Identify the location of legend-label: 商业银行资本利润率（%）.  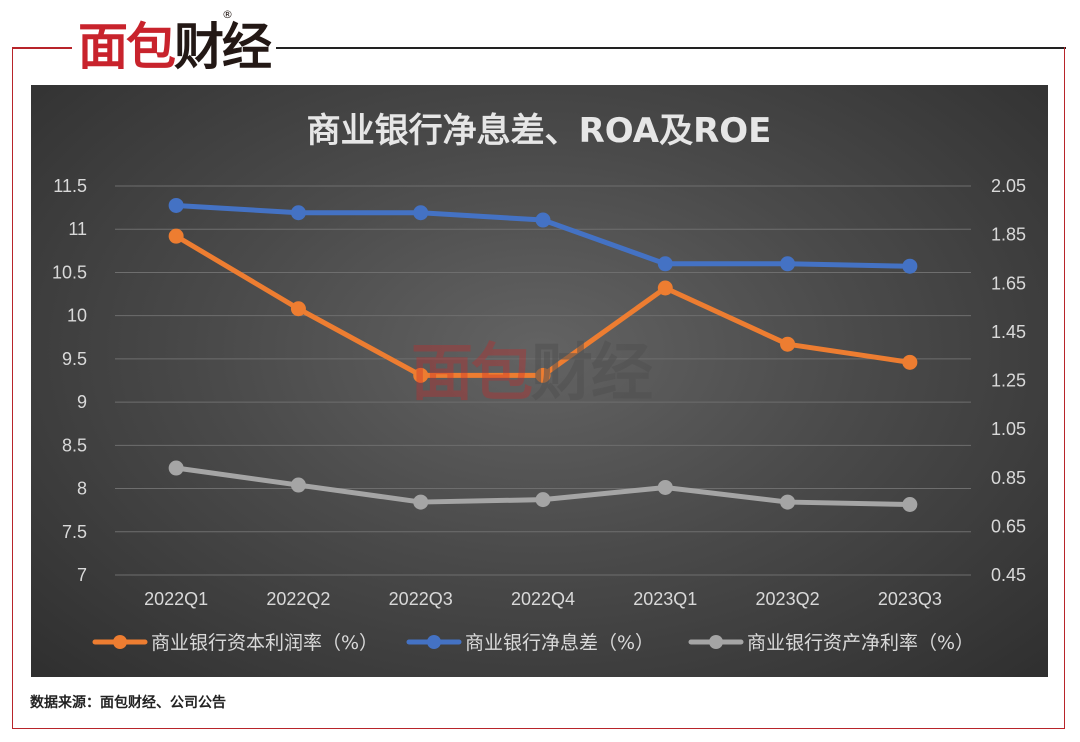
(264, 643).